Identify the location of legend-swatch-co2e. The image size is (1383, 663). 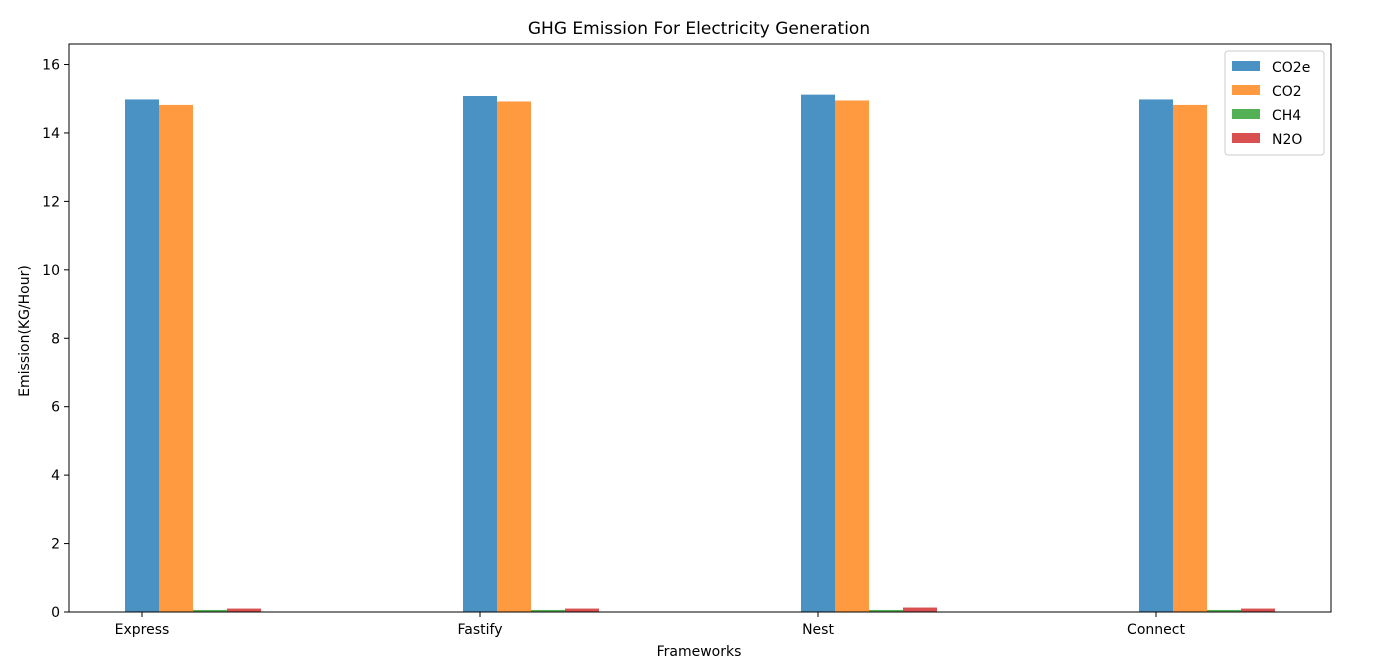
(1246, 66).